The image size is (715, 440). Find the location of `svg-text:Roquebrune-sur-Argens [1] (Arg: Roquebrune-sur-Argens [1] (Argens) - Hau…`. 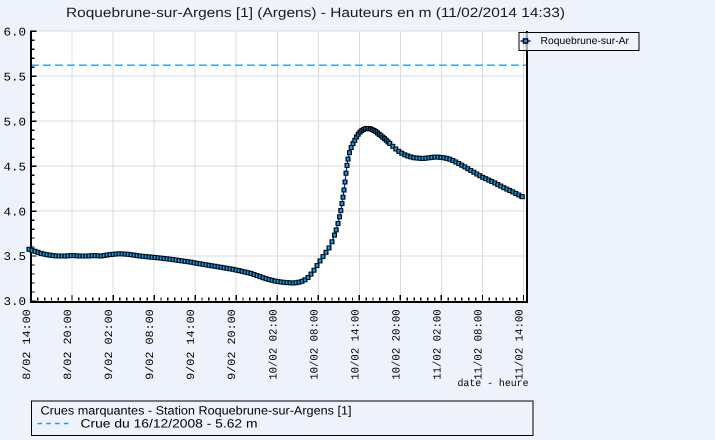

svg-text:Roquebrune-sur-Argens [1] (Arg: Roquebrune-sur-Argens [1] (Argens) - Hau… is located at coordinates (315, 12).